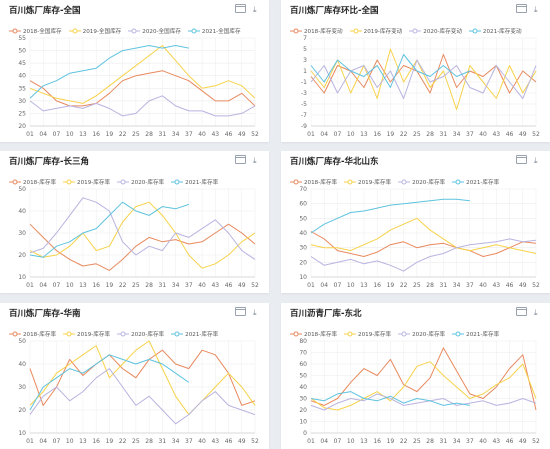 Image resolution: width=550 pixels, height=449 pixels. I want to click on legend-item: 2018-库存变动, so click(316, 31).